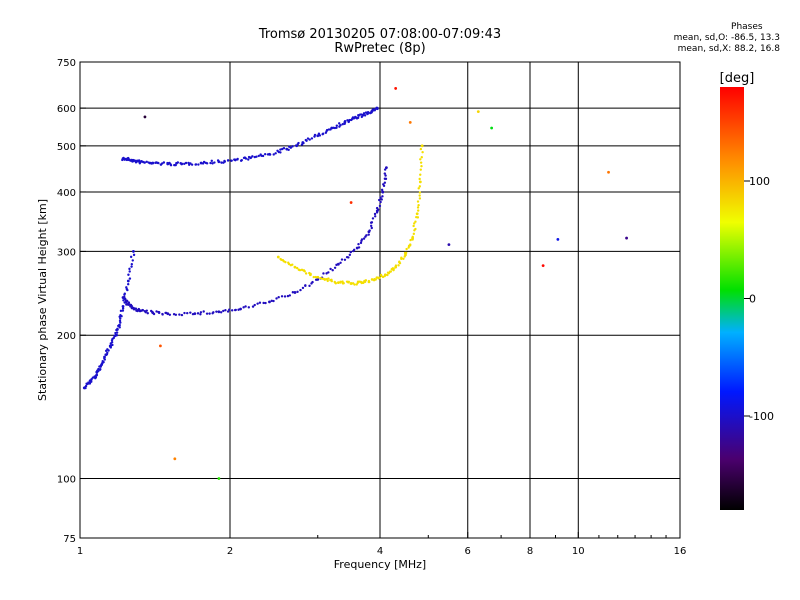  I want to click on phase-stats-o-mode: mean, sd,O: -86.5, 13.3, so click(726, 38).